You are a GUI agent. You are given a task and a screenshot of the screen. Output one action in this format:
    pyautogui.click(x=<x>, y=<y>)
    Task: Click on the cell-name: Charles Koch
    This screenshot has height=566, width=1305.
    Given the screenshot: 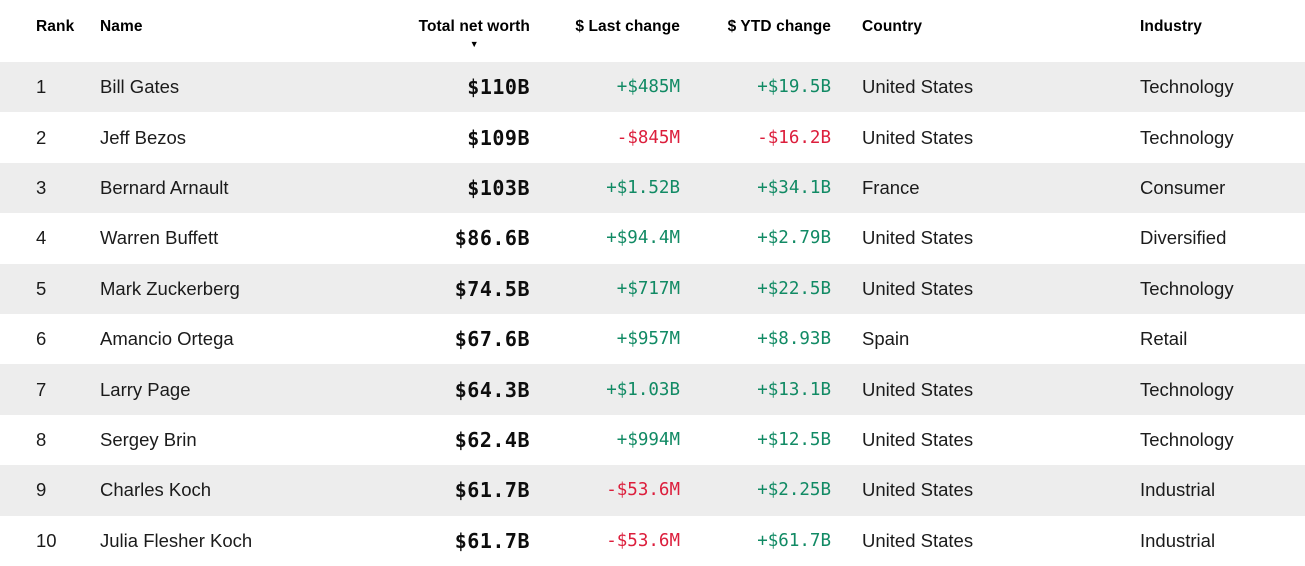 What is the action you would take?
    pyautogui.click(x=156, y=490)
    